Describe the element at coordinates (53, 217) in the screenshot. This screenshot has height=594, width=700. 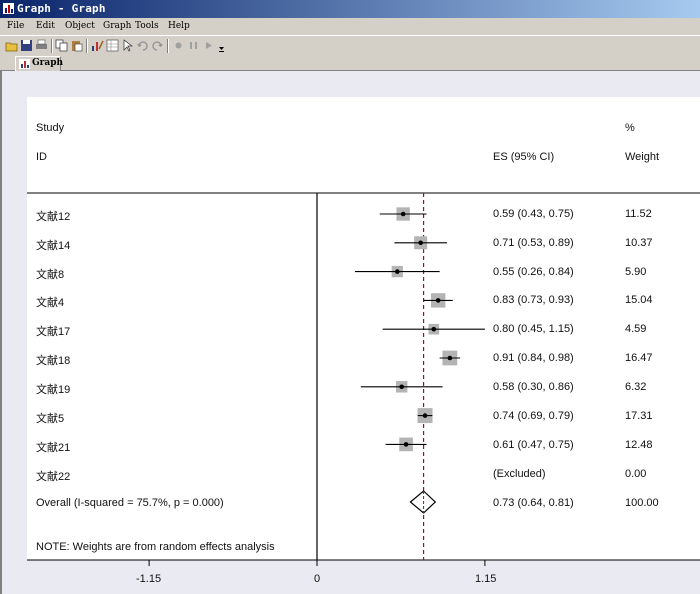
I see `row-label: 文献12` at that location.